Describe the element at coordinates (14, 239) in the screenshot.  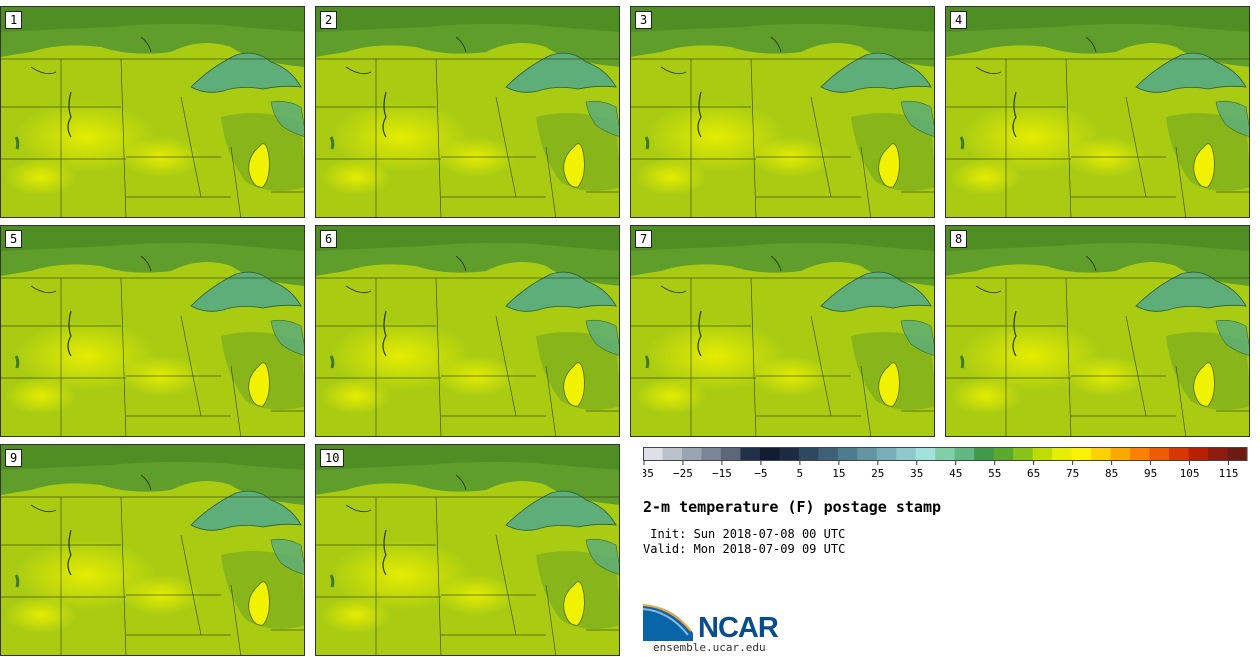
I see `panel-number: 5` at that location.